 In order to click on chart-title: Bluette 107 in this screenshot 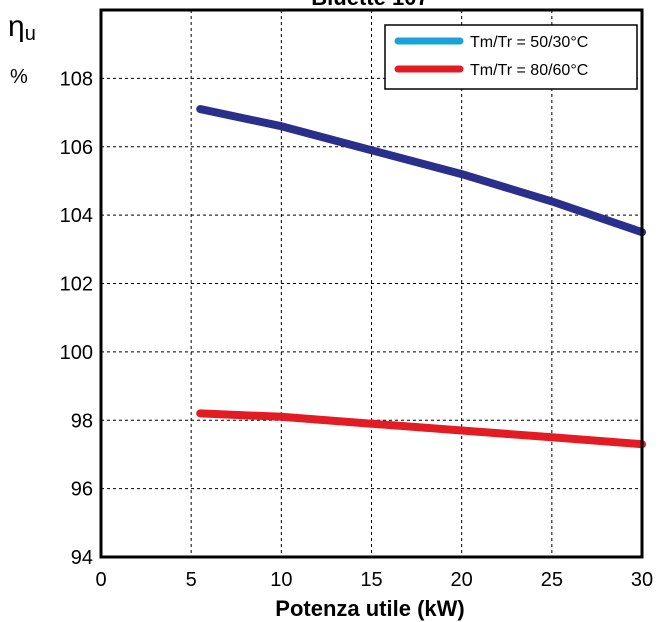, I will do `click(369, 5)`.